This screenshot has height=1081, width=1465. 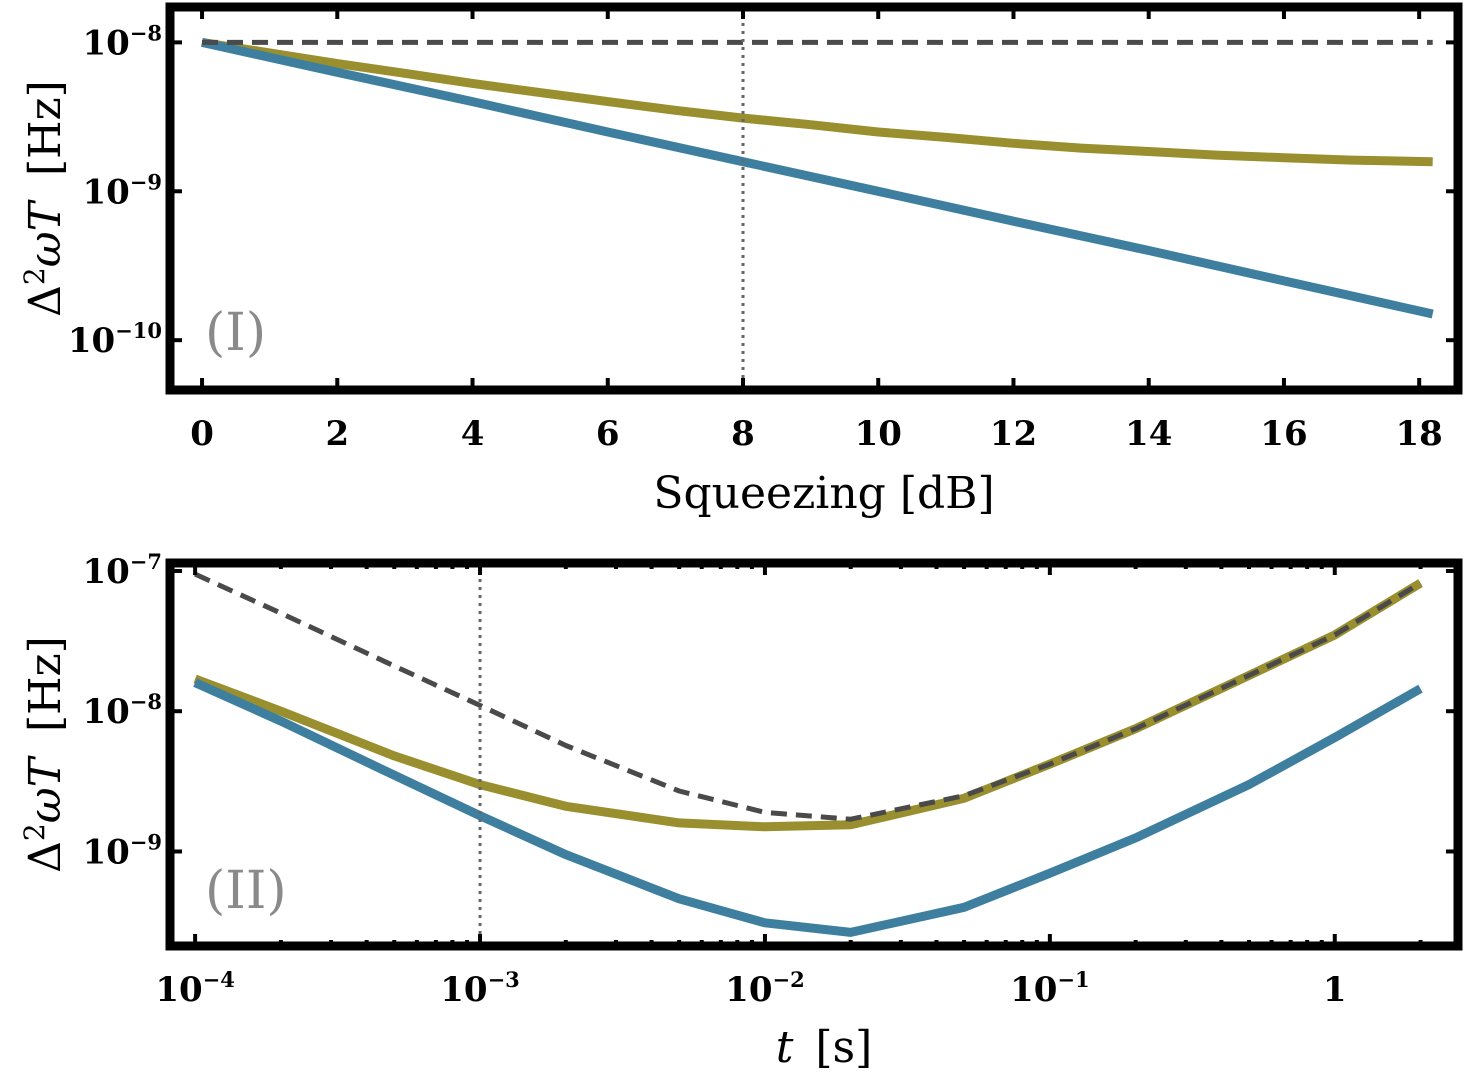 What do you see at coordinates (1283, 434) in the screenshot?
I see `x-tick-label: 16` at bounding box center [1283, 434].